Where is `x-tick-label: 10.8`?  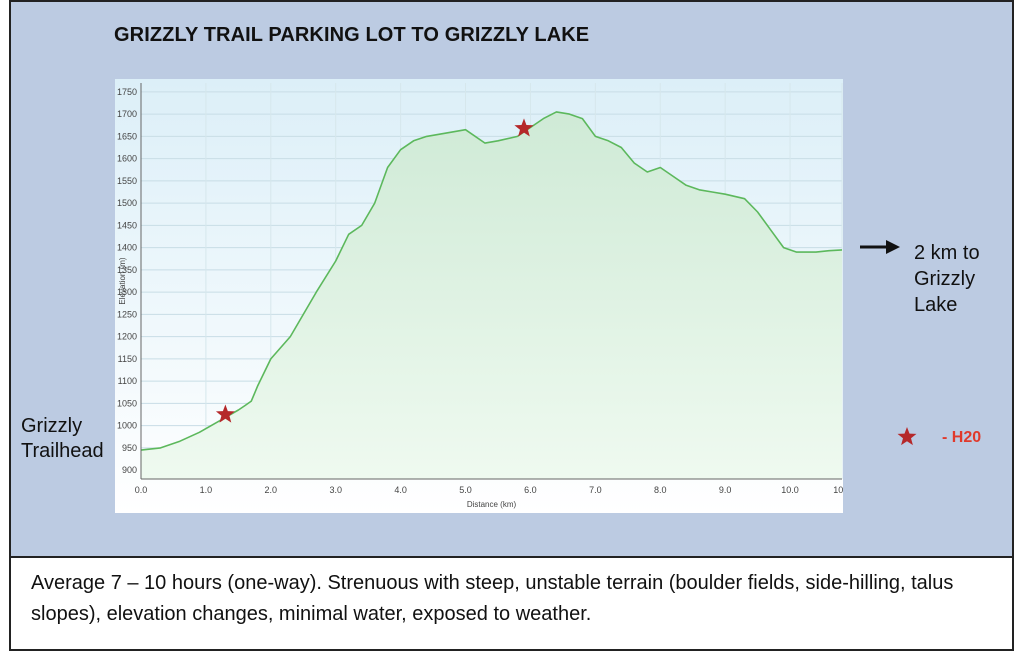
x-tick-label: 10.8 is located at coordinates (838, 490).